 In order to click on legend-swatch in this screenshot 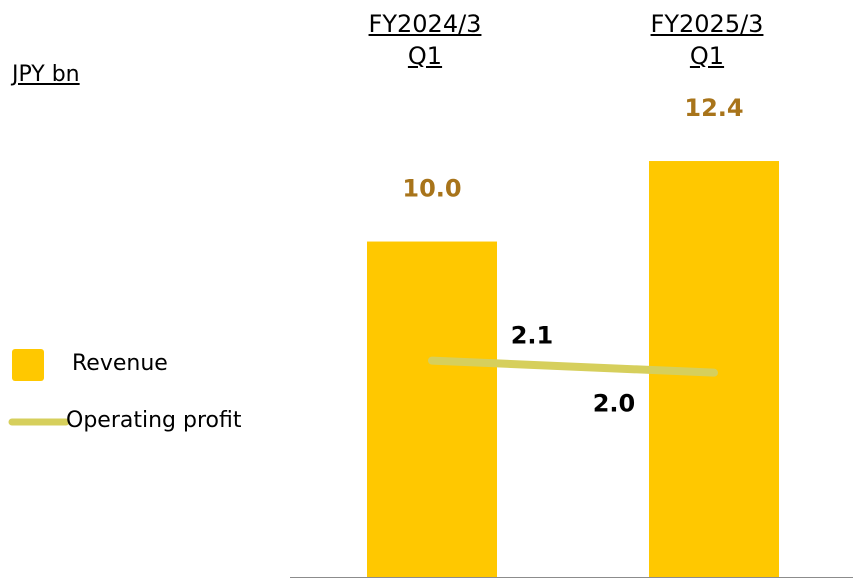, I will do `click(28, 365)`.